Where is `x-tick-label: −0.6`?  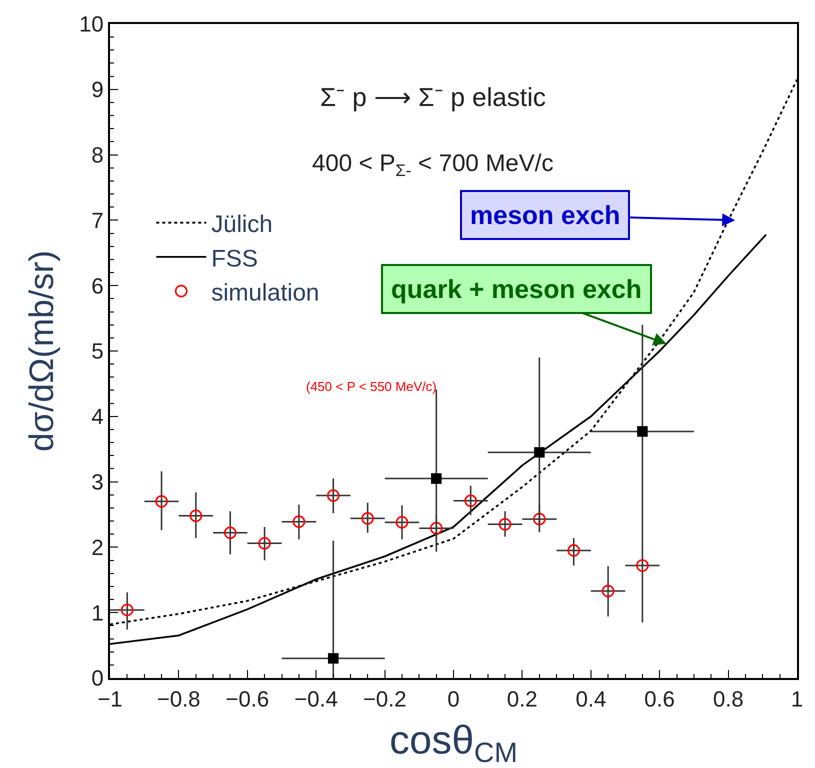 x-tick-label: −0.6 is located at coordinates (248, 699).